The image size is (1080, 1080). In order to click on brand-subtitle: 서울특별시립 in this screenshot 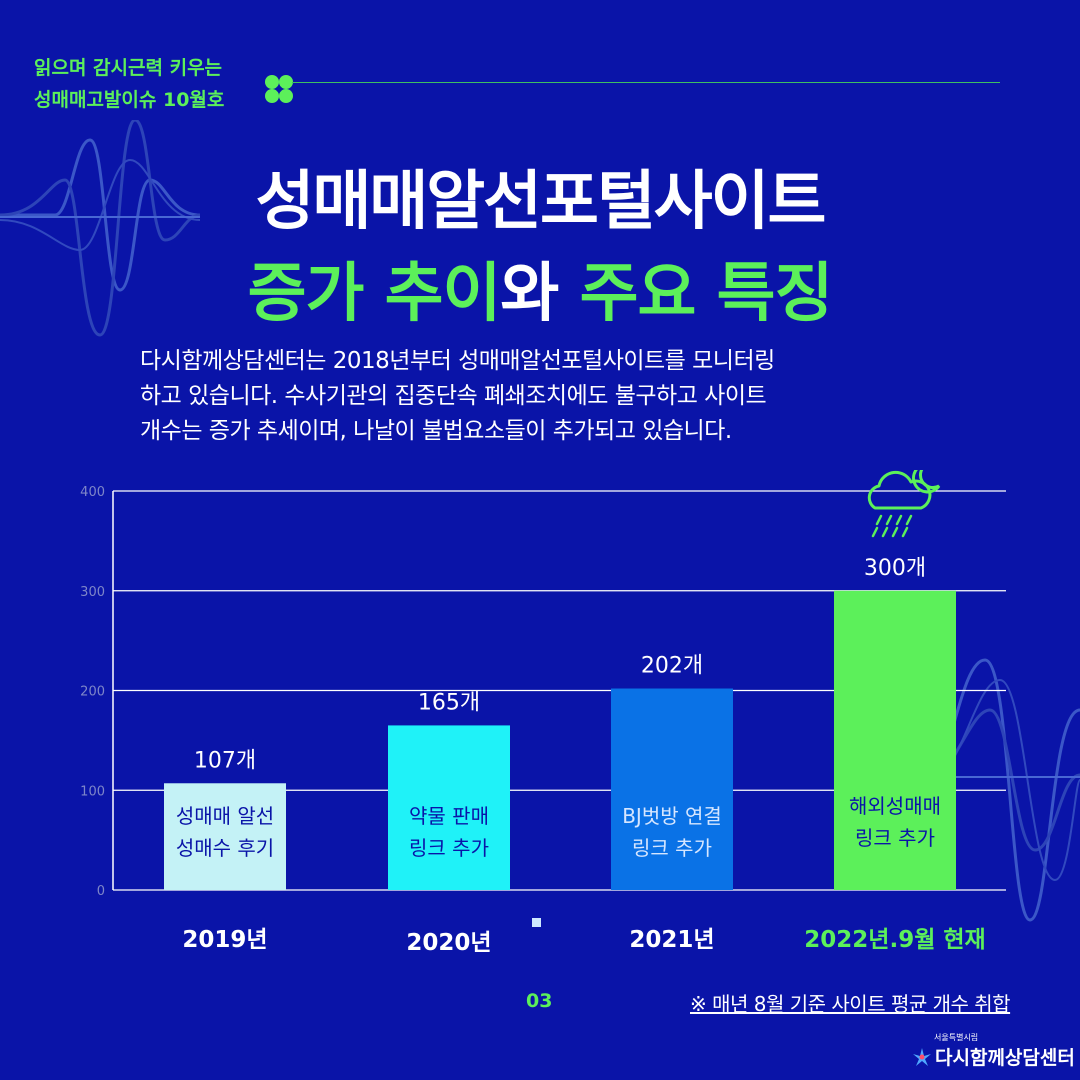, I will do `click(956, 1037)`.